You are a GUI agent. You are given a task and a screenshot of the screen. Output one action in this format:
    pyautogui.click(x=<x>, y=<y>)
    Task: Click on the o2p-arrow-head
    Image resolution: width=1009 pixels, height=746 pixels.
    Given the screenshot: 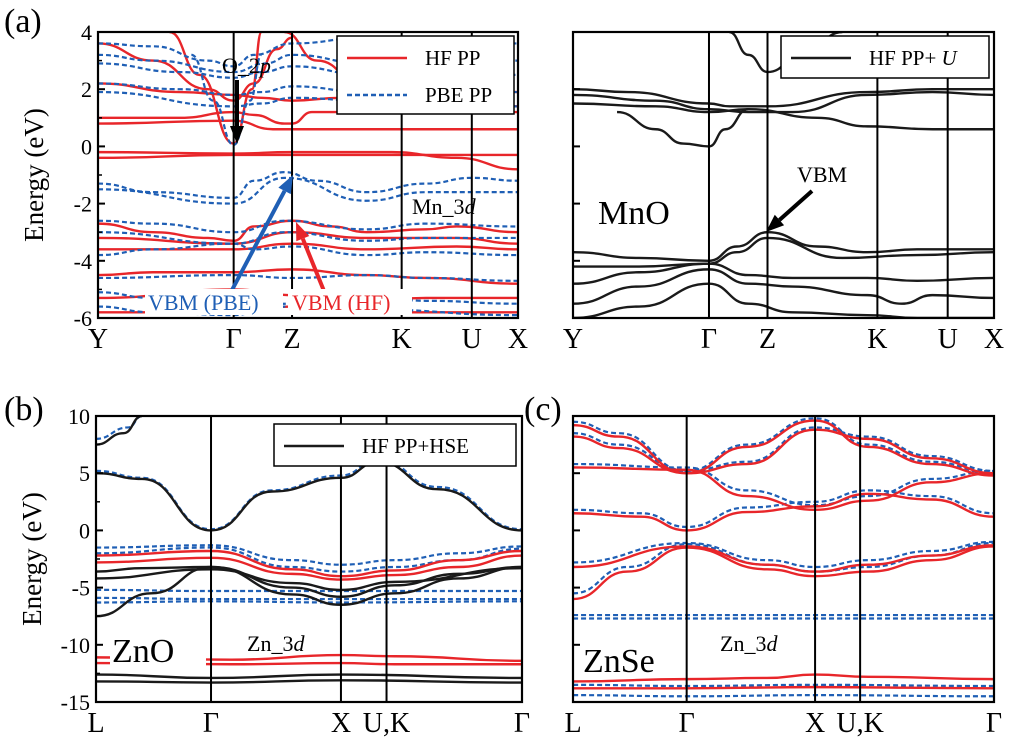 What is the action you would take?
    pyautogui.click(x=237, y=135)
    